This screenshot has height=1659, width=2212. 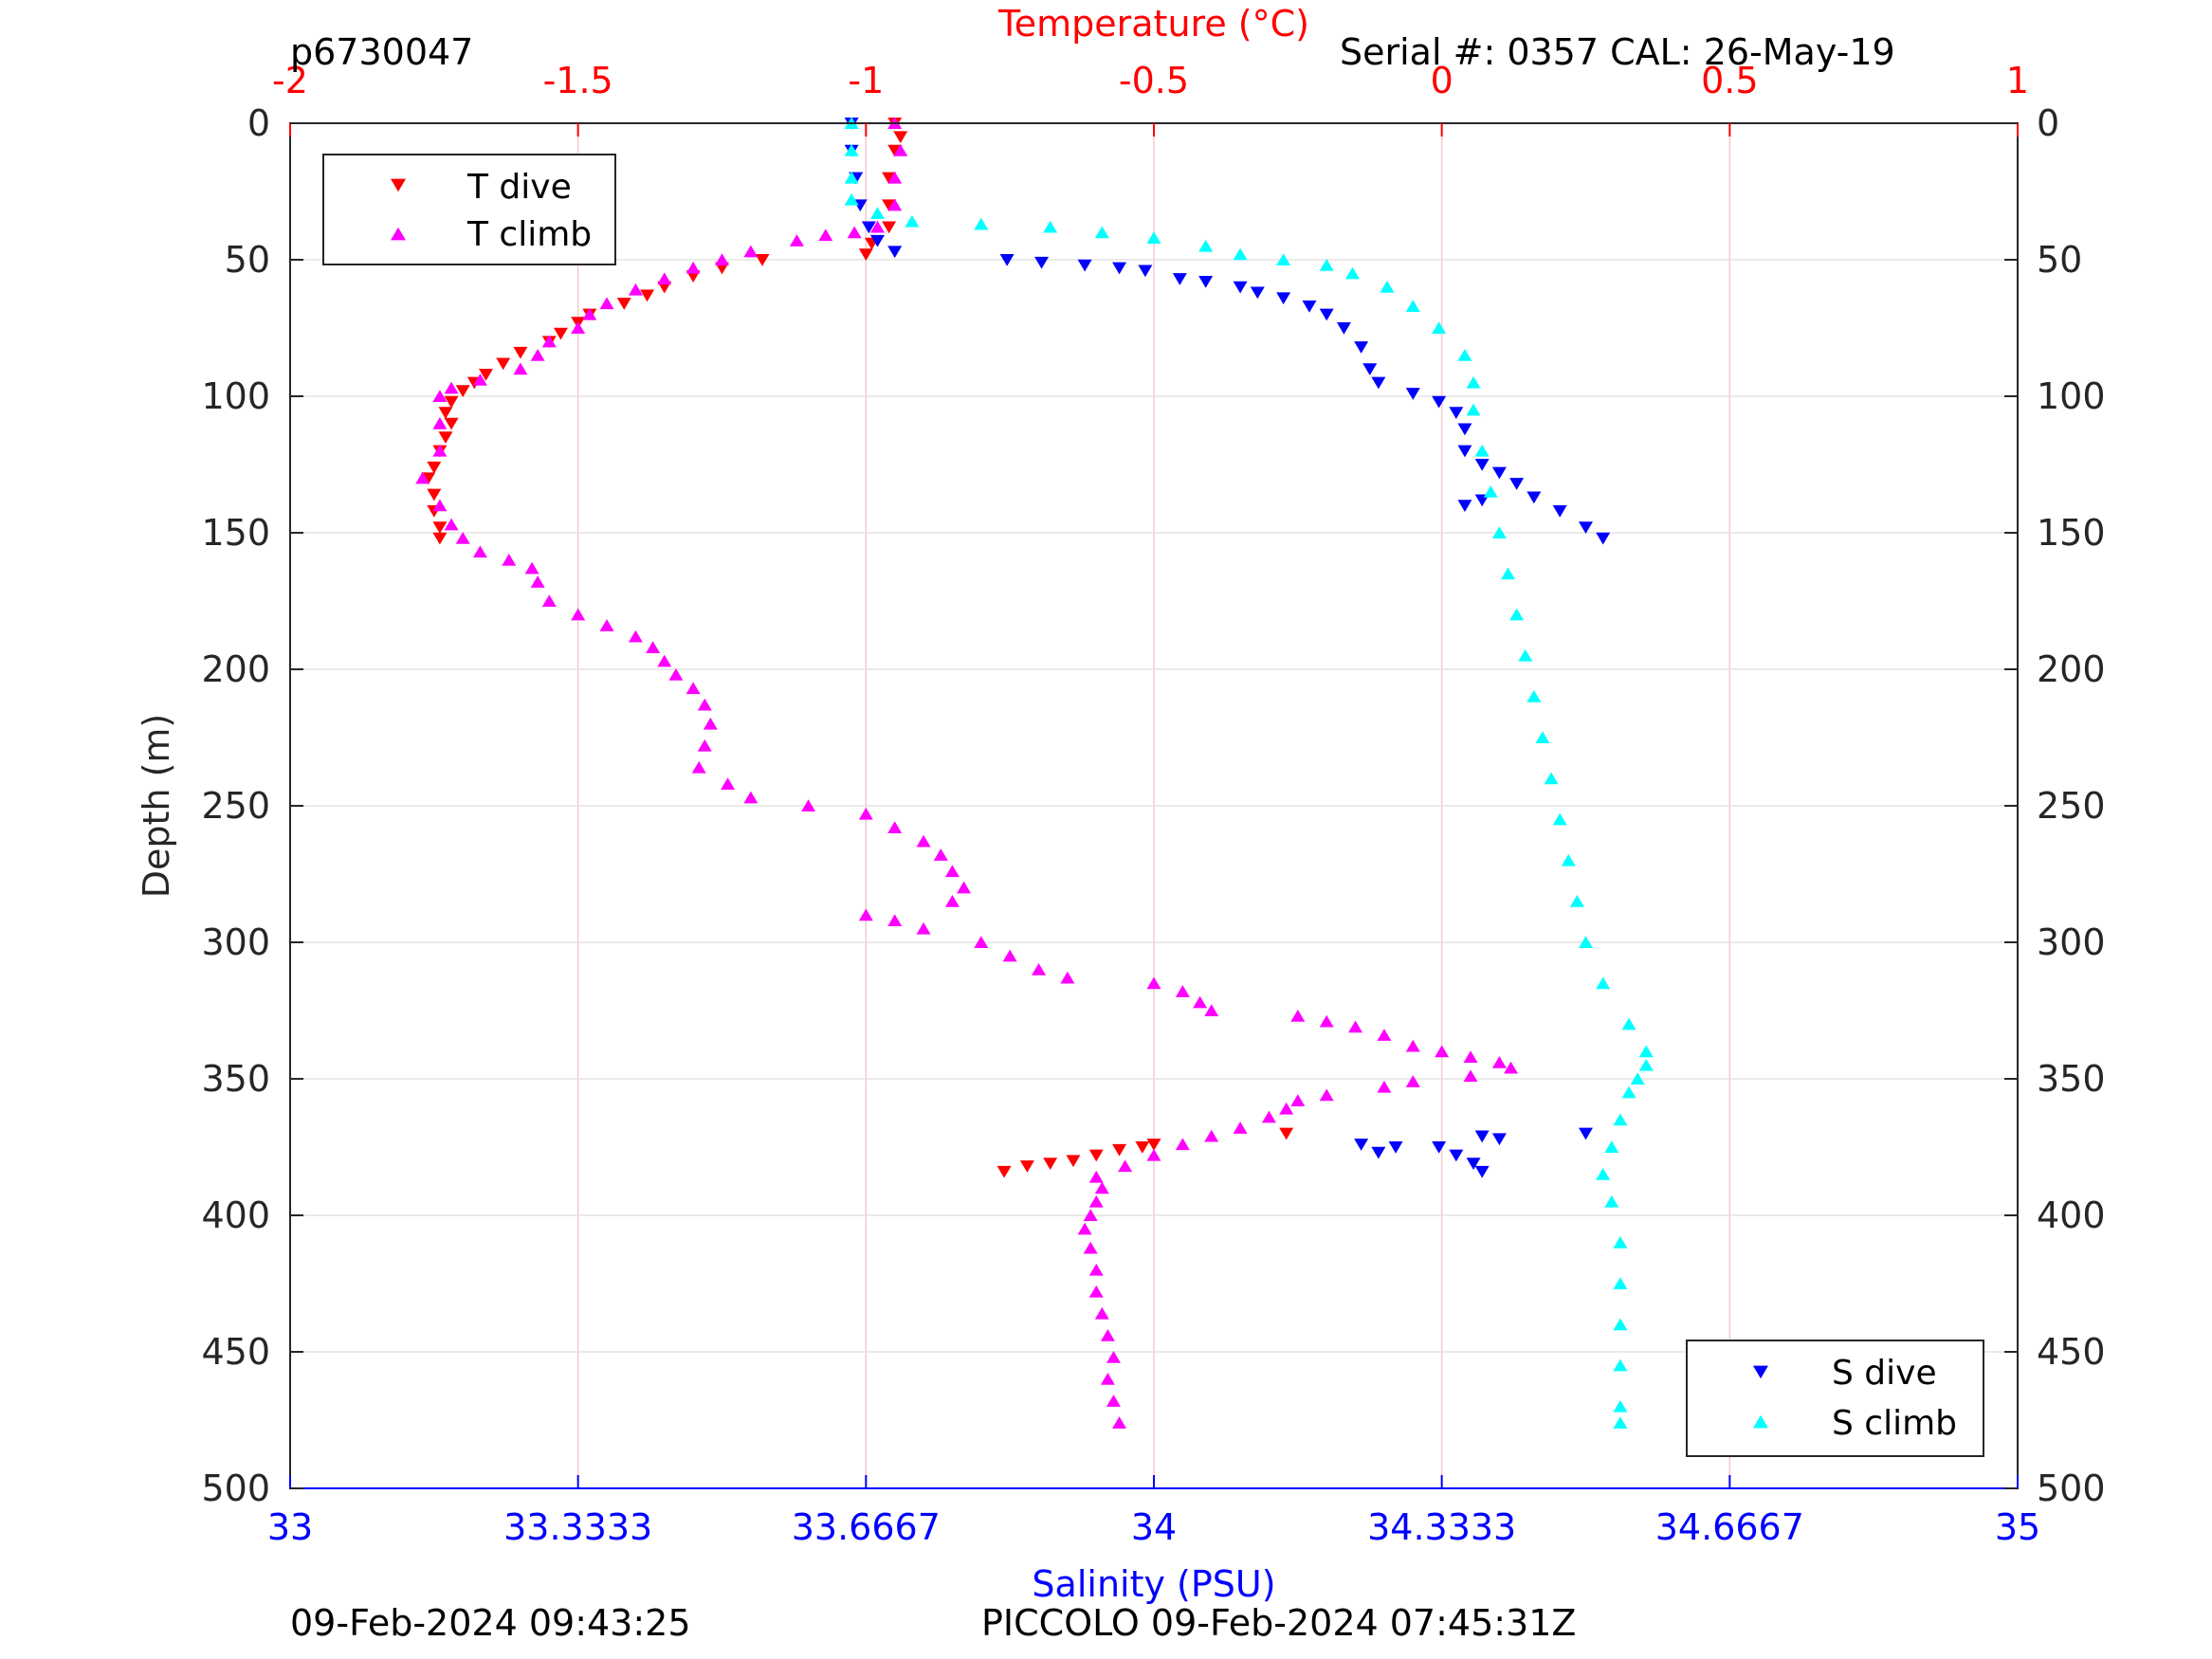 I want to click on depth-tick-label-right: 400, so click(x=2071, y=1215).